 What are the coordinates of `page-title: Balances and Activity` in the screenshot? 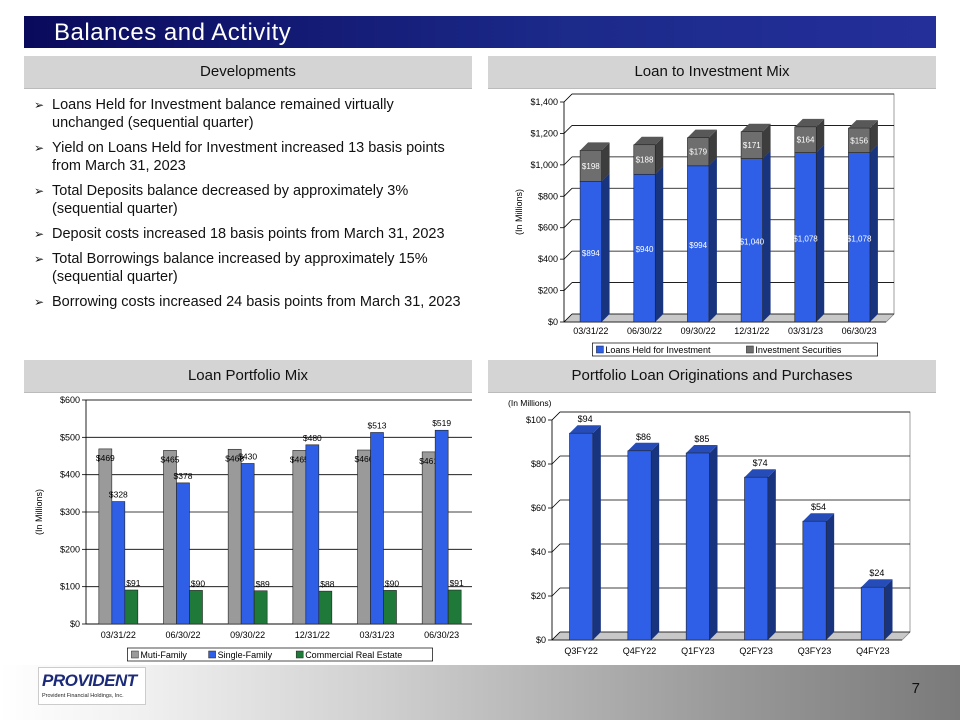 It's located at (173, 32).